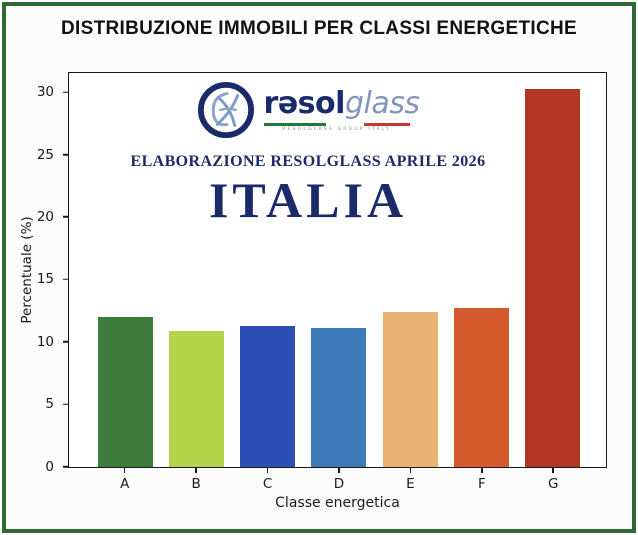 The height and width of the screenshot is (535, 638). I want to click on x-axis-label: Classe energetica, so click(337, 503).